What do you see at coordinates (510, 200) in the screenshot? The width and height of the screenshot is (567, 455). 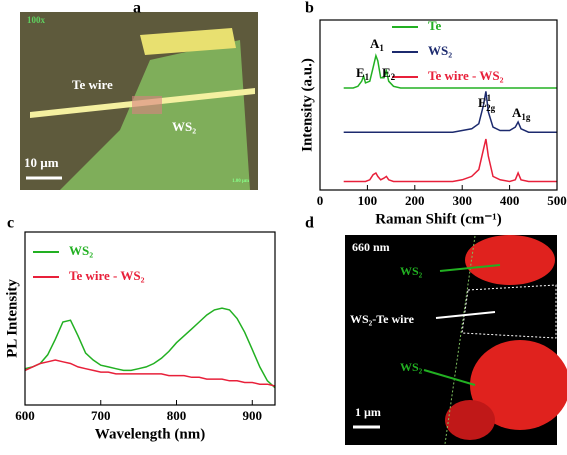 I see `x-tick-label: 400` at bounding box center [510, 200].